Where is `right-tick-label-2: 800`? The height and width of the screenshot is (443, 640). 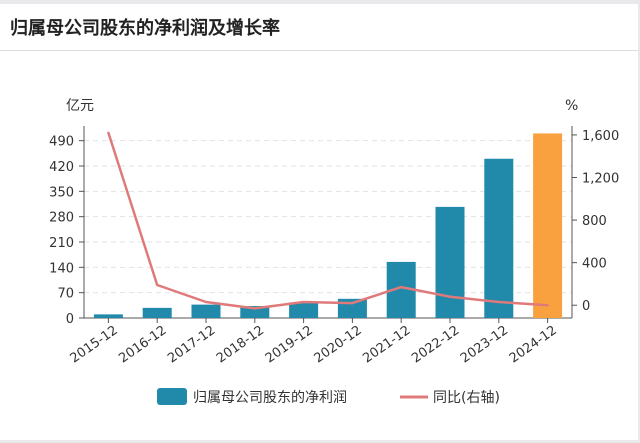
right-tick-label-2: 800 is located at coordinates (594, 221).